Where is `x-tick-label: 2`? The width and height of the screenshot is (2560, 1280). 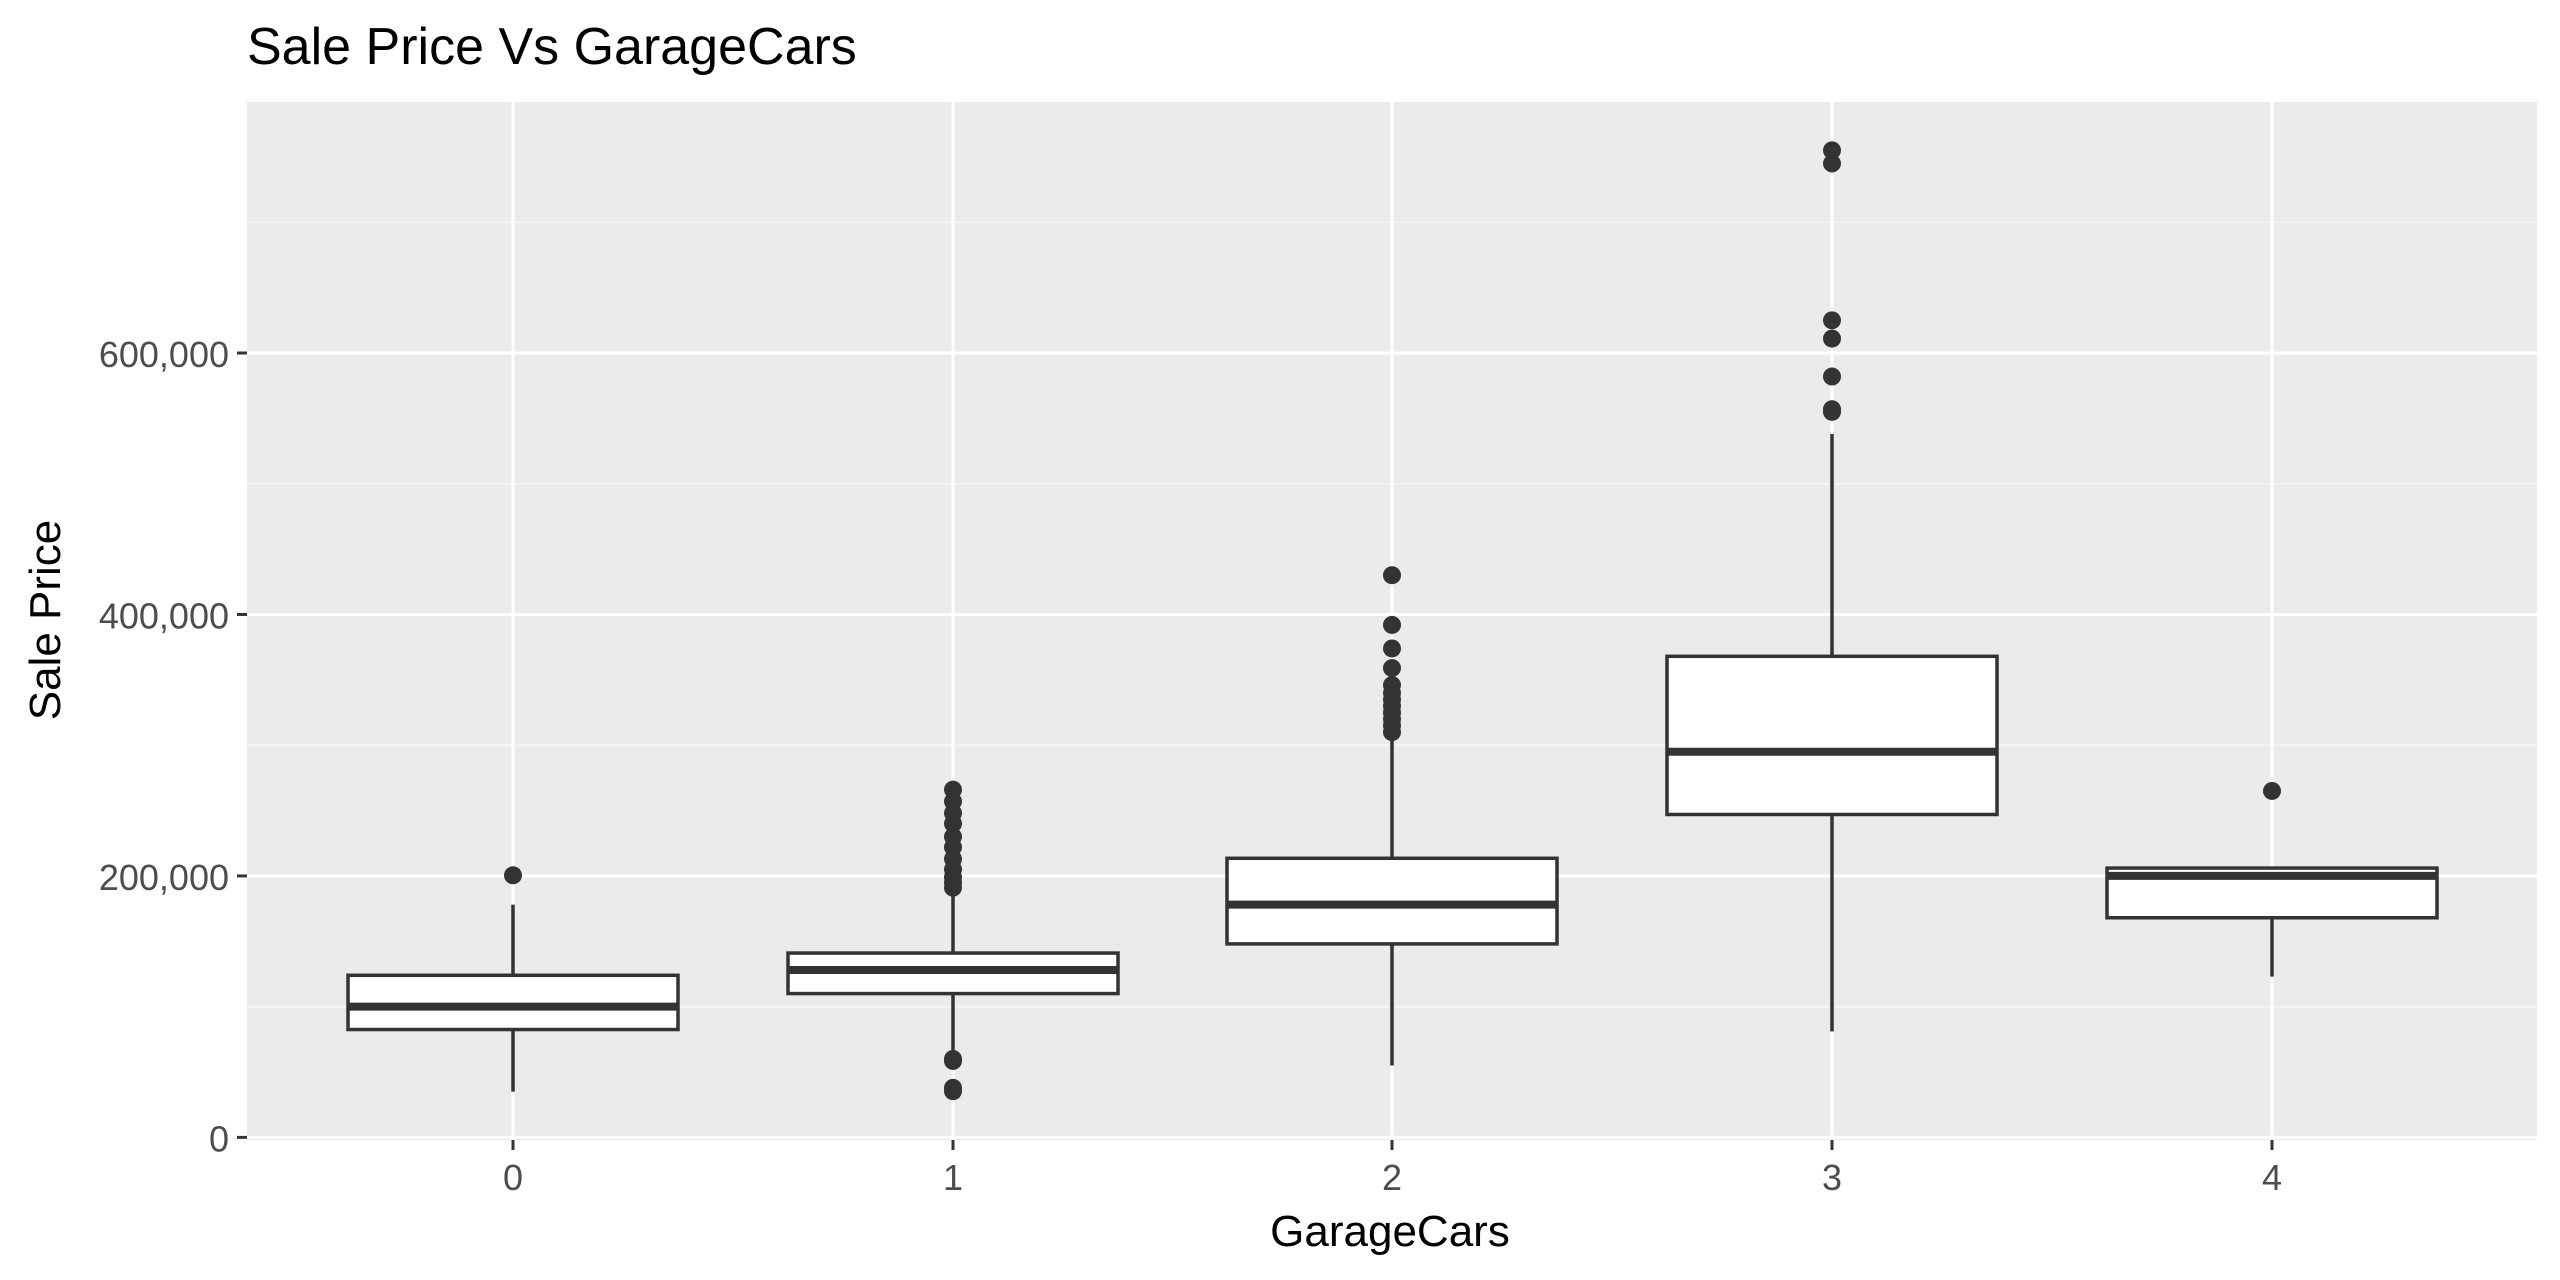
x-tick-label: 2 is located at coordinates (1392, 1177).